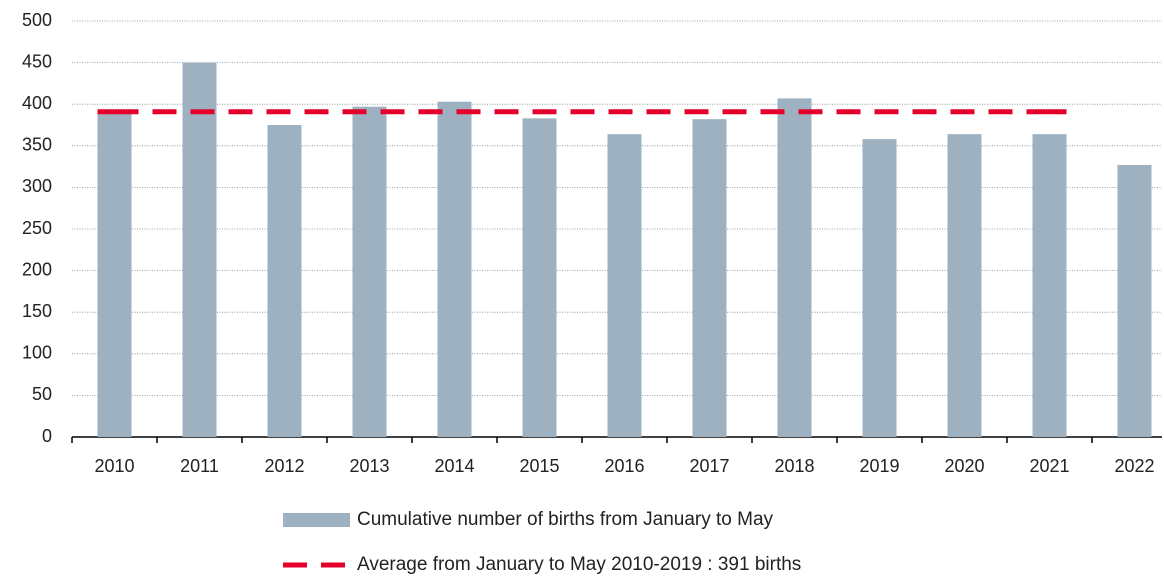 The image size is (1164, 576). Describe the element at coordinates (37, 353) in the screenshot. I see `y-tick-label: 100` at that location.